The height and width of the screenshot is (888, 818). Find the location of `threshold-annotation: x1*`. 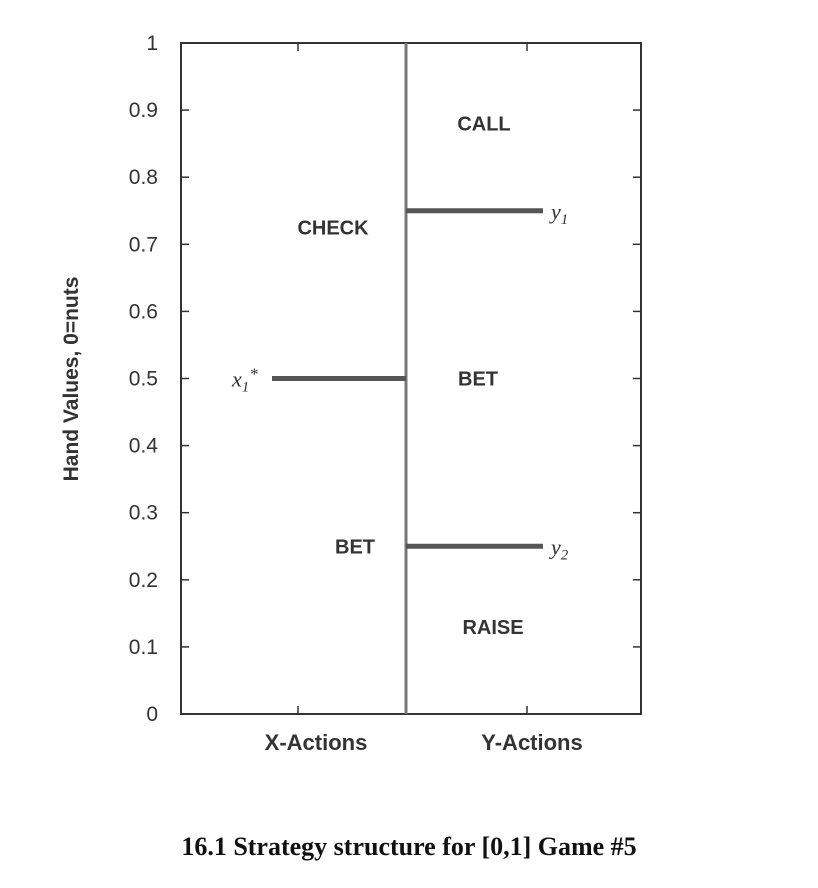

threshold-annotation: x1* is located at coordinates (244, 380).